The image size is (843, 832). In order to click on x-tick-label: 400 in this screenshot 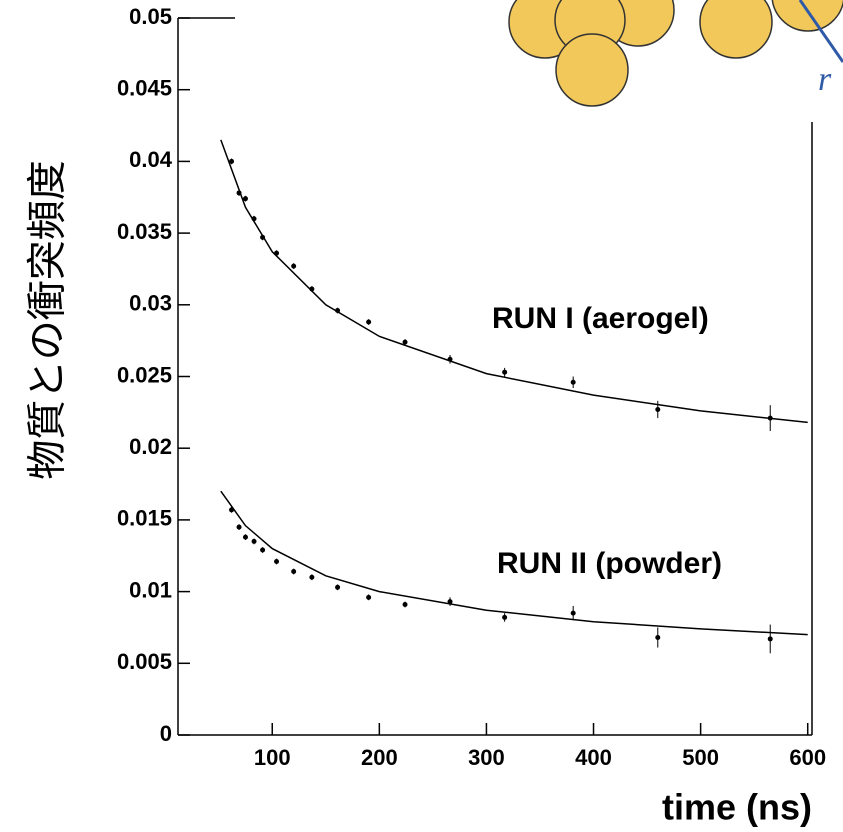, I will do `click(593, 757)`.